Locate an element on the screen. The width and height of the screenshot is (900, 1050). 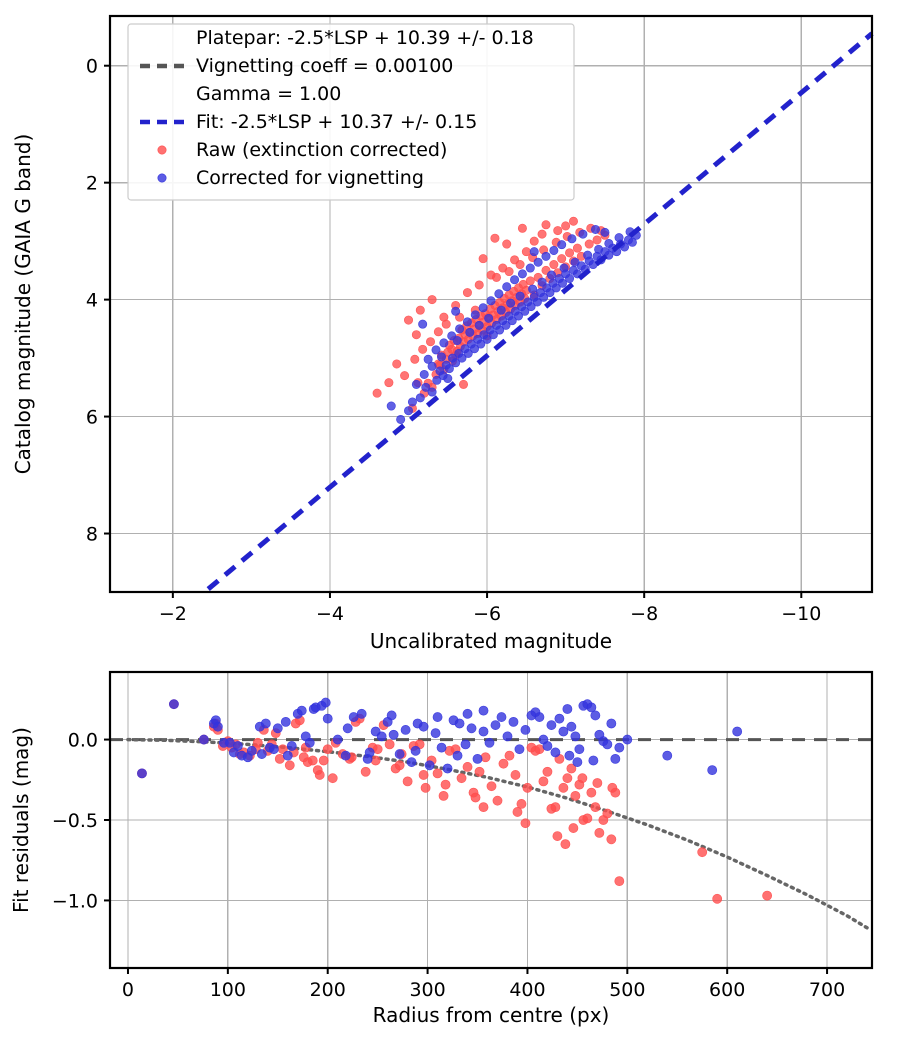
y-tick-label: 8 is located at coordinates (92, 535).